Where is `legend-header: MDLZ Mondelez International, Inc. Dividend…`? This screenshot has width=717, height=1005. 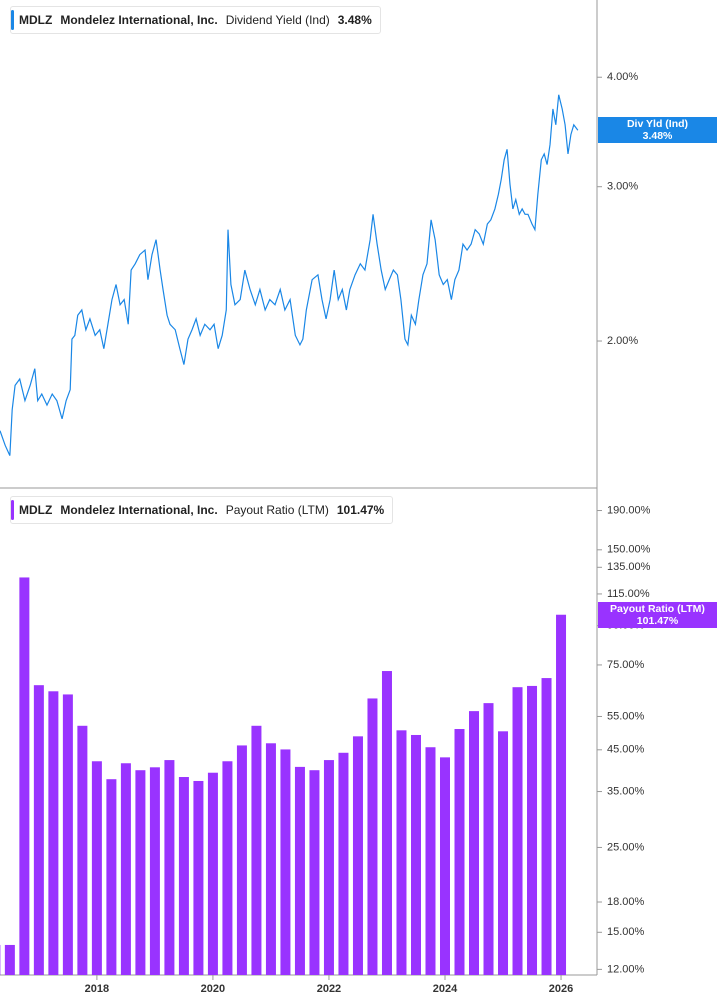 legend-header: MDLZ Mondelez International, Inc. Dividend… is located at coordinates (195, 20).